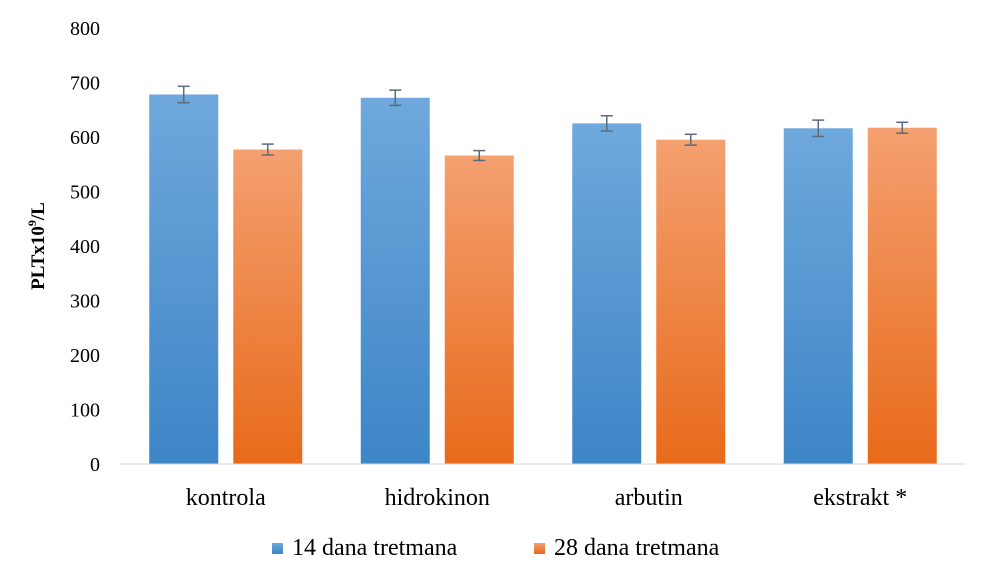  What do you see at coordinates (85, 138) in the screenshot?
I see `y-tick-label-6: 600` at bounding box center [85, 138].